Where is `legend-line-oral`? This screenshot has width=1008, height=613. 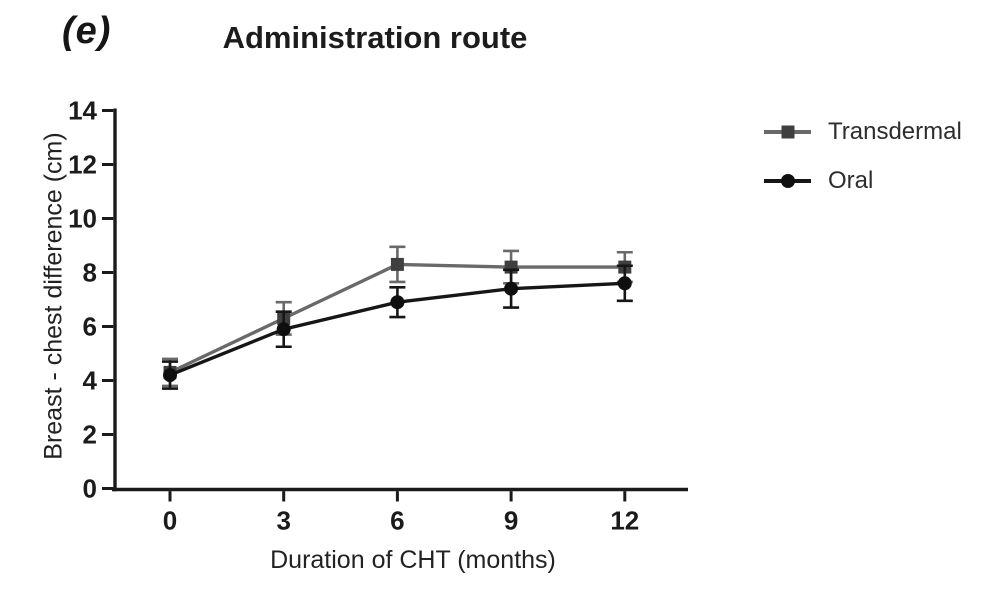
legend-line-oral is located at coordinates (787, 181).